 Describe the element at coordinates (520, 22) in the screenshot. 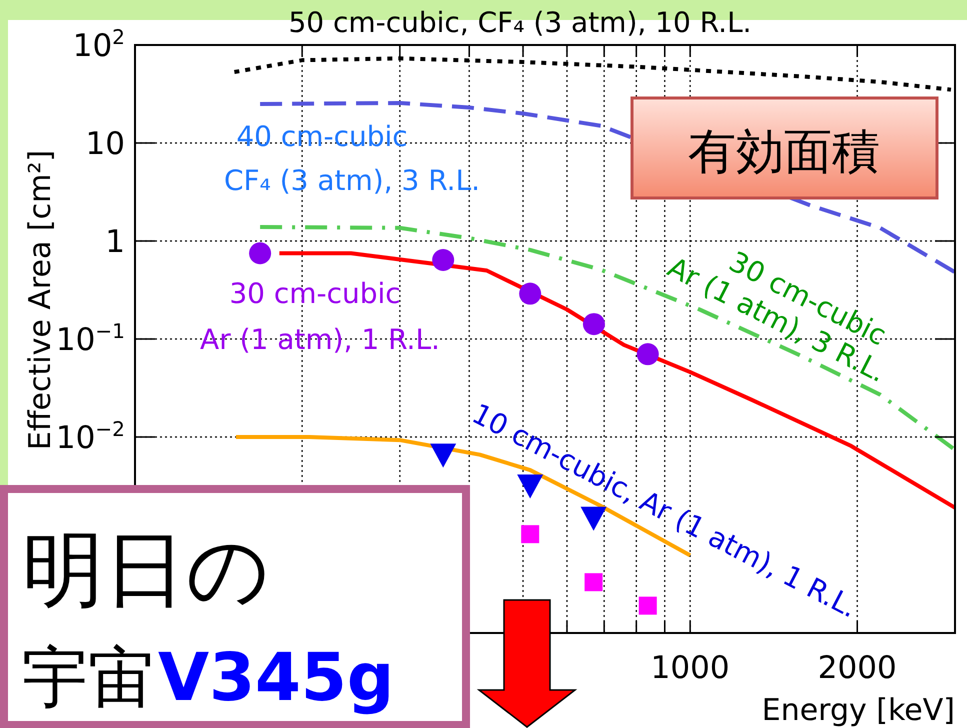

I see `series-label: 50 cm-cubic, CF₄ (3 atm), 10 R.L.` at that location.